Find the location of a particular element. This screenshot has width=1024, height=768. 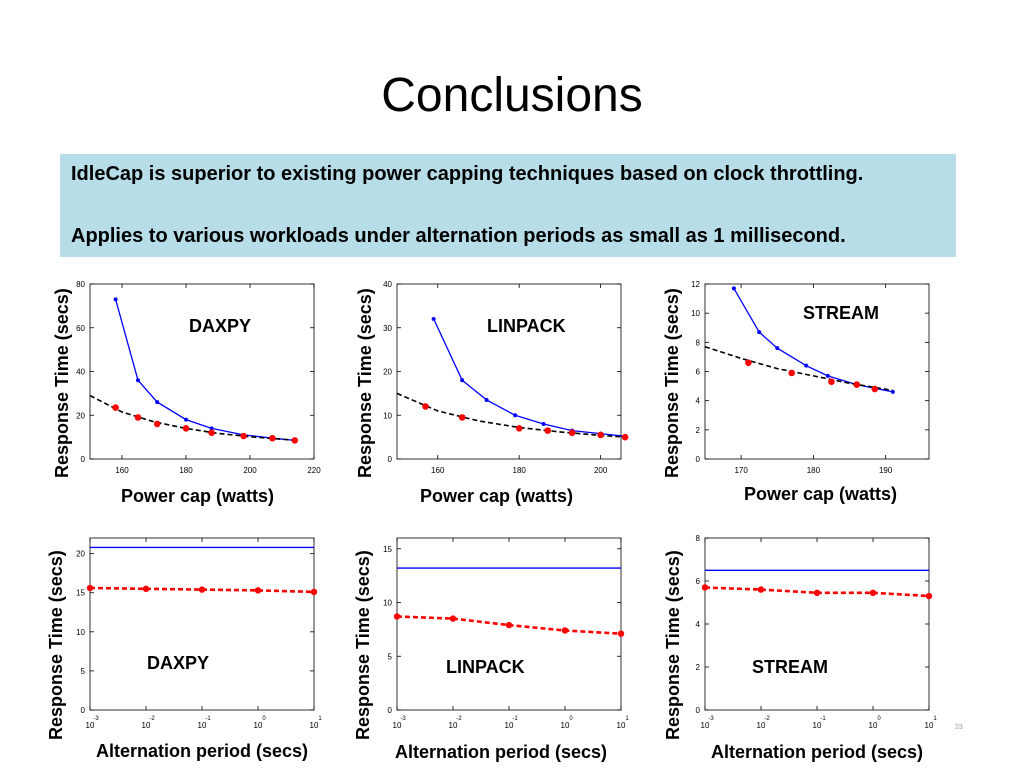

slide-title: Conclusions is located at coordinates (512, 95).